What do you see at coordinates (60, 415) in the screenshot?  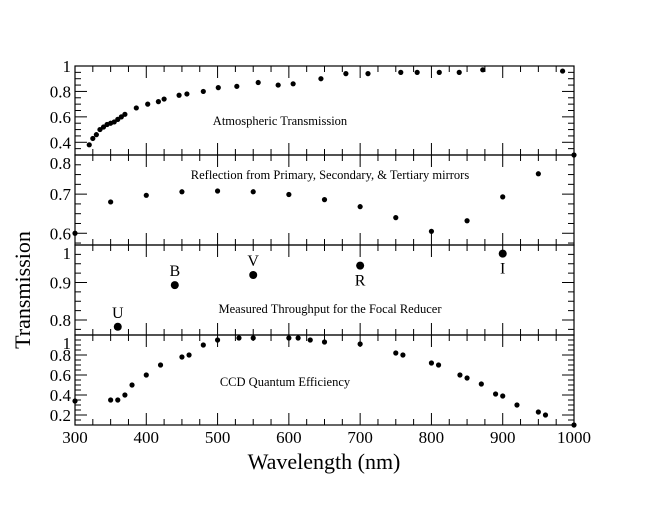 I see `y-tick-label: 0.2` at bounding box center [60, 415].